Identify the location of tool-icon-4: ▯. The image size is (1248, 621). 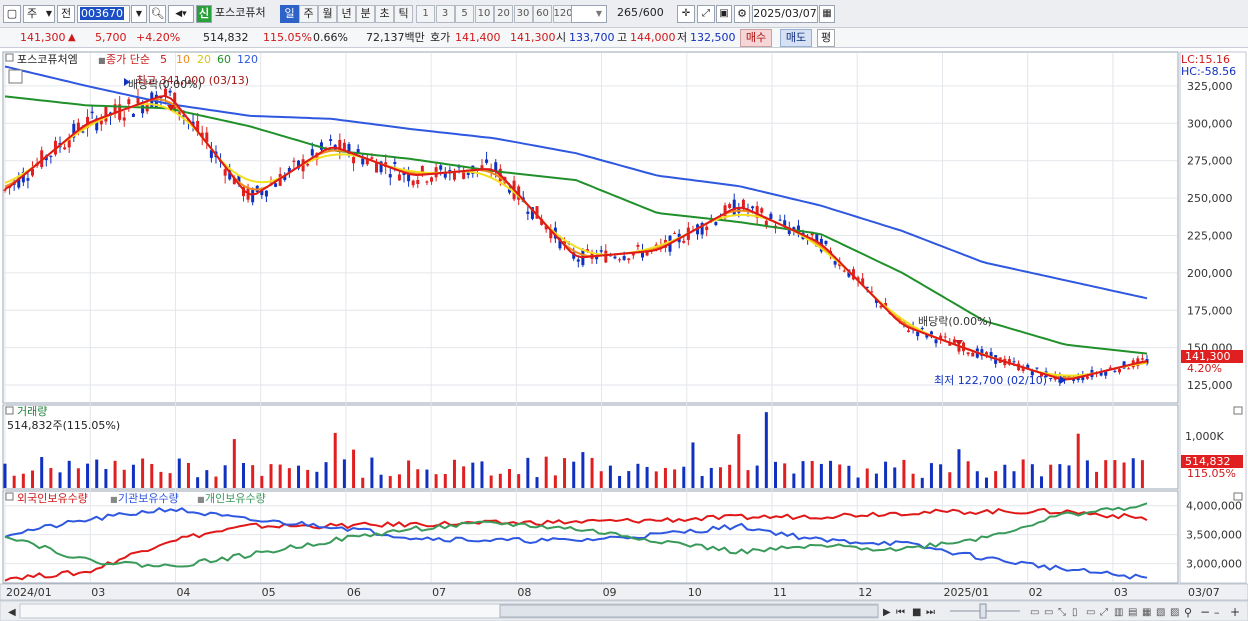
(1075, 612).